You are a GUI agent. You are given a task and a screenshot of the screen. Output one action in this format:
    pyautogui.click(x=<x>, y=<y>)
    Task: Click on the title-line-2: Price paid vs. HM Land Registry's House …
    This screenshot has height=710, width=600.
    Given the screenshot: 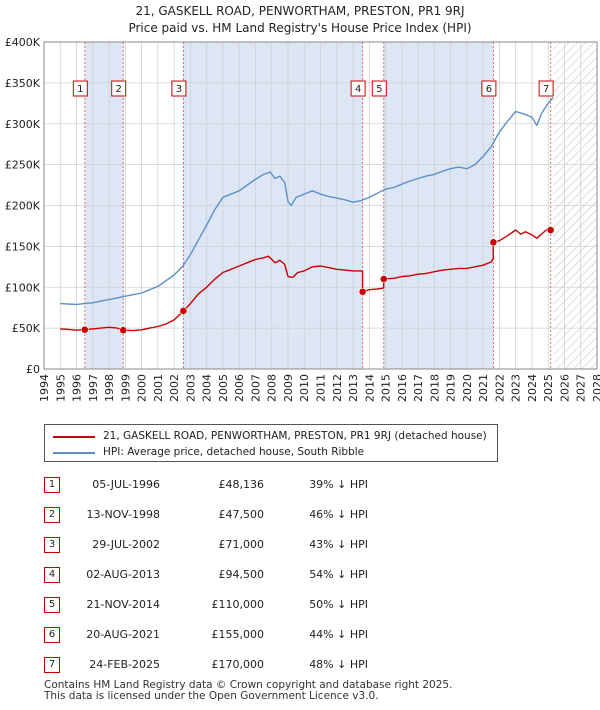 What is the action you would take?
    pyautogui.click(x=300, y=28)
    